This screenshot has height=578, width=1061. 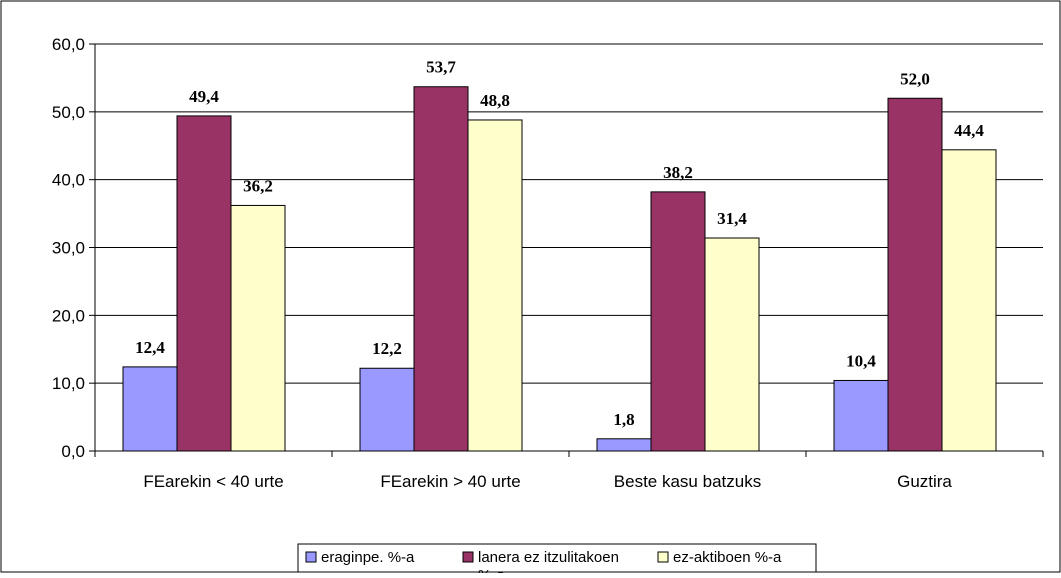 I want to click on legend-box, so click(x=557, y=558).